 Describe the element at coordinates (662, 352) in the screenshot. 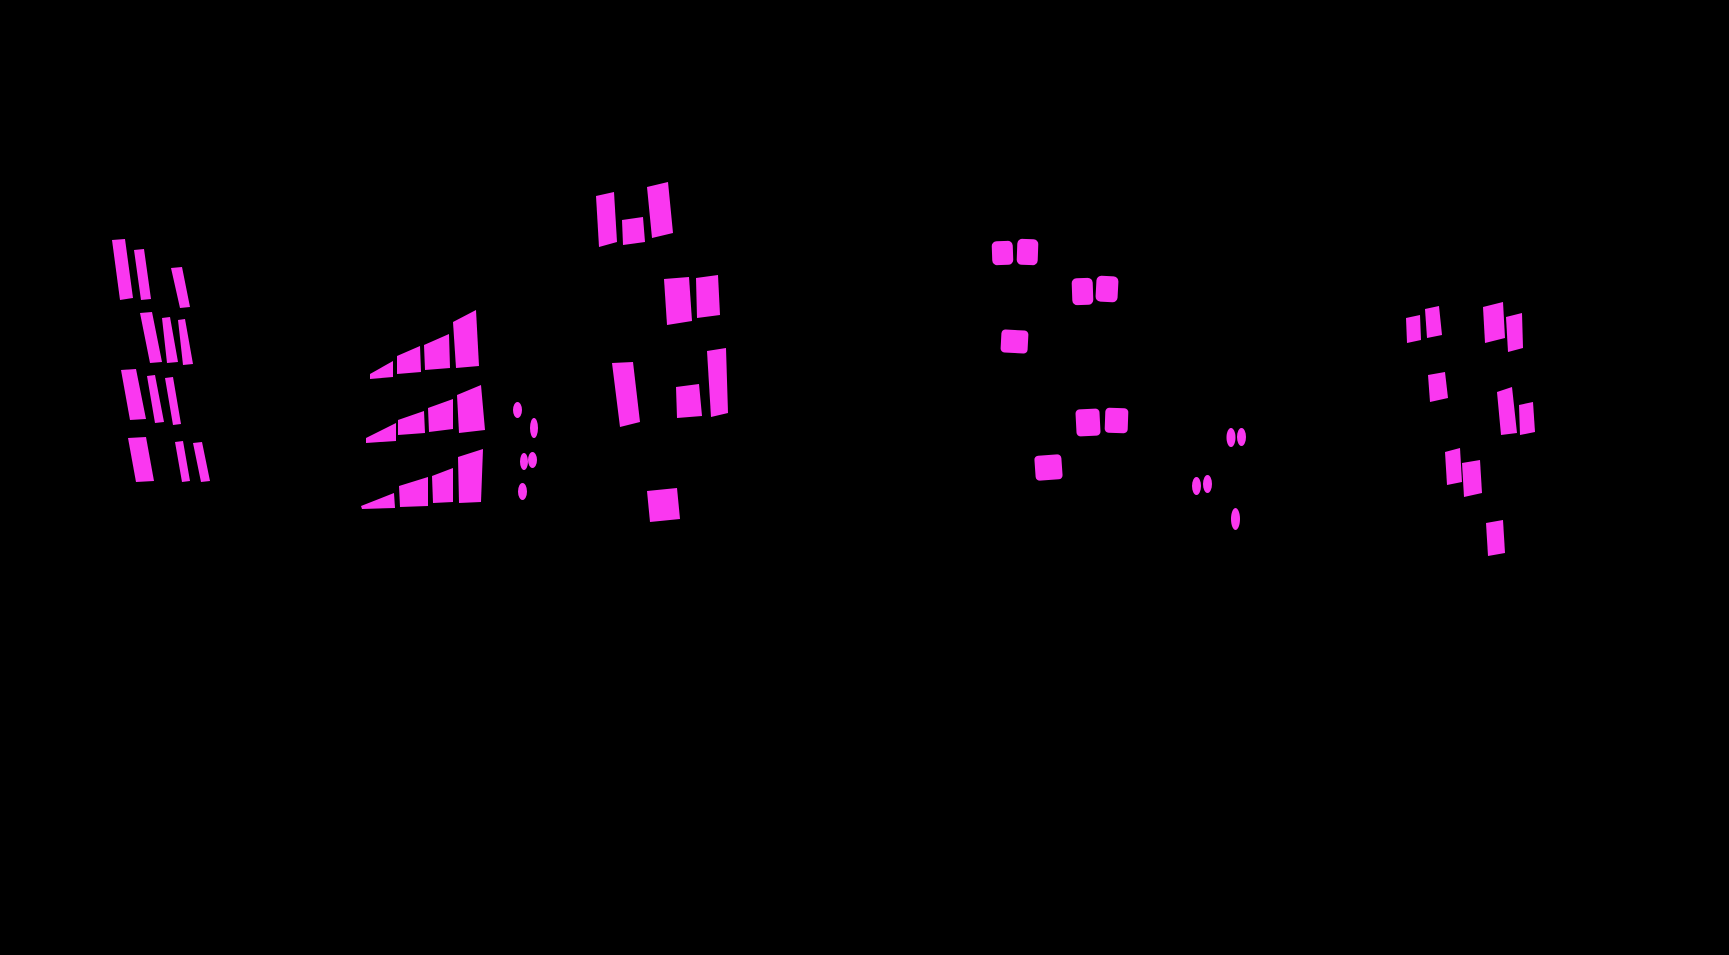

I see `building-3-tall-windows` at that location.